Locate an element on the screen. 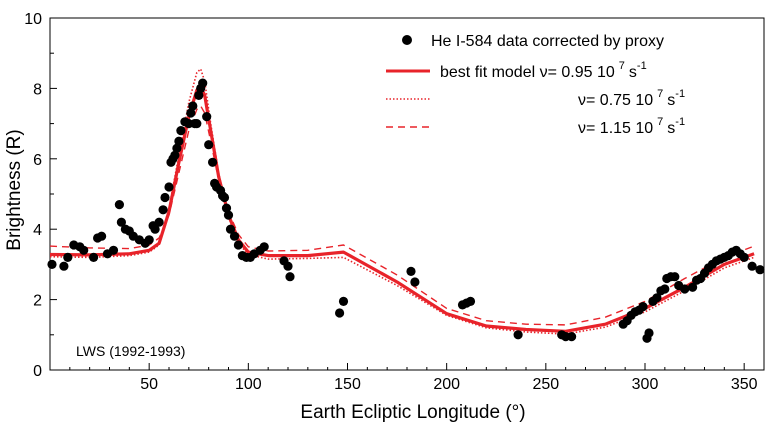  legend-label-nu-075: ν= 0.75 10 7 s-1 is located at coordinates (631, 98).